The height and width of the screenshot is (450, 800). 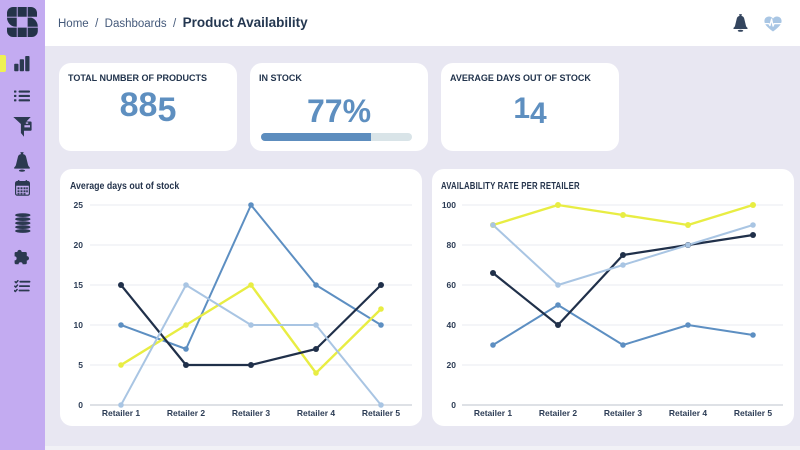 I want to click on svg-text: 10, so click(x=79, y=325).